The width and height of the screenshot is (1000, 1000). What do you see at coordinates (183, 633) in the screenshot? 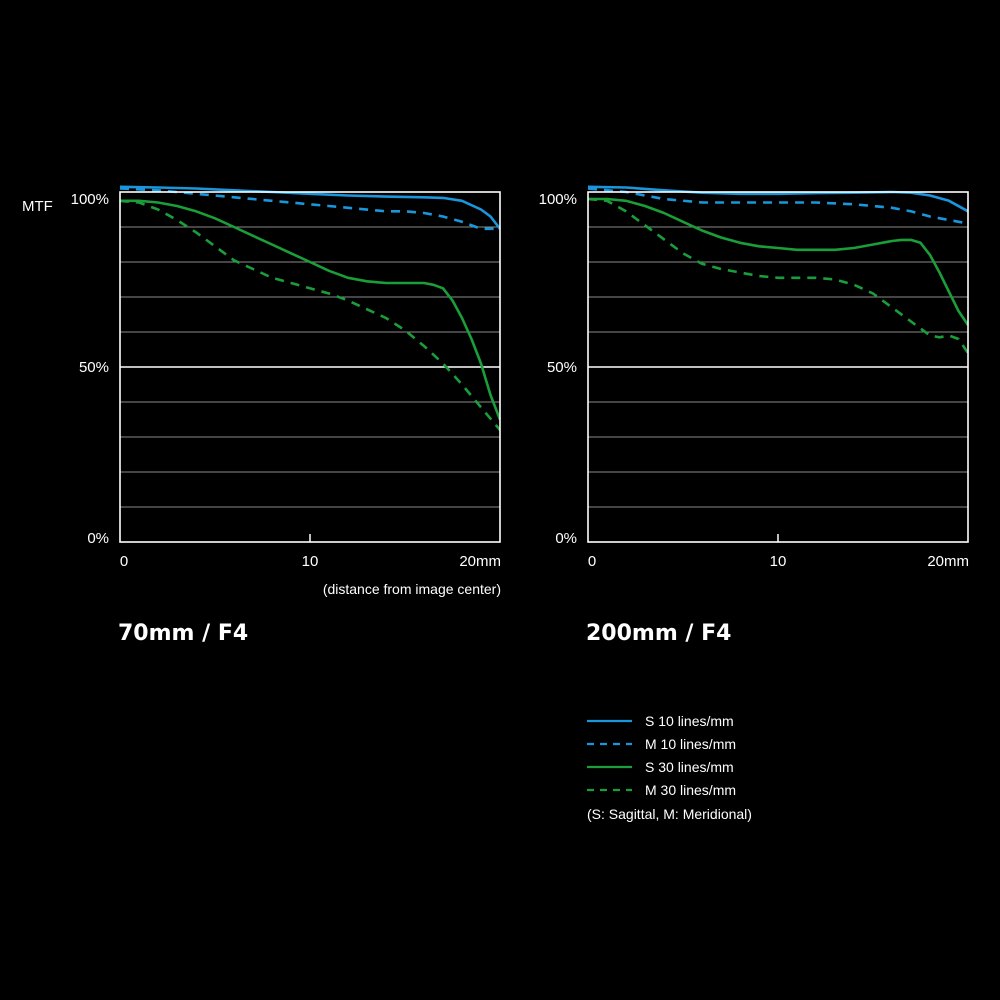
I see `chart-title: 70mm / F4` at bounding box center [183, 633].